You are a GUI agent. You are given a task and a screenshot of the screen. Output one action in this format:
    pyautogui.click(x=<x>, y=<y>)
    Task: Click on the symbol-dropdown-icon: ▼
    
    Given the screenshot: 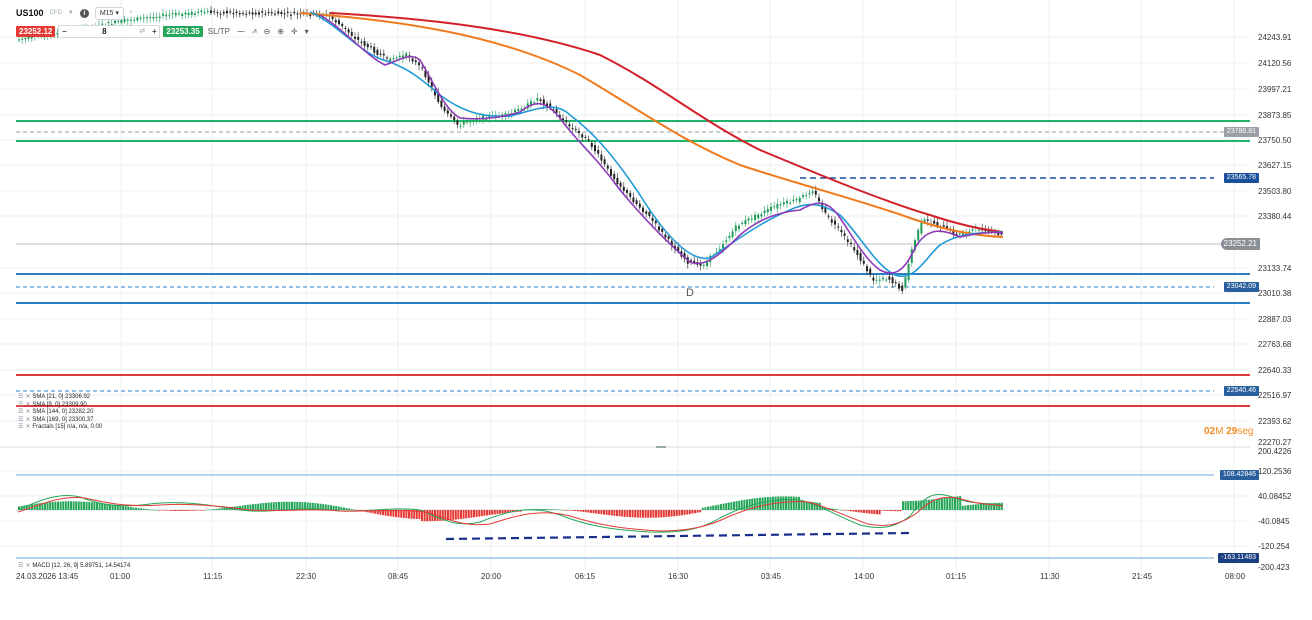 What is the action you would take?
    pyautogui.click(x=70, y=13)
    